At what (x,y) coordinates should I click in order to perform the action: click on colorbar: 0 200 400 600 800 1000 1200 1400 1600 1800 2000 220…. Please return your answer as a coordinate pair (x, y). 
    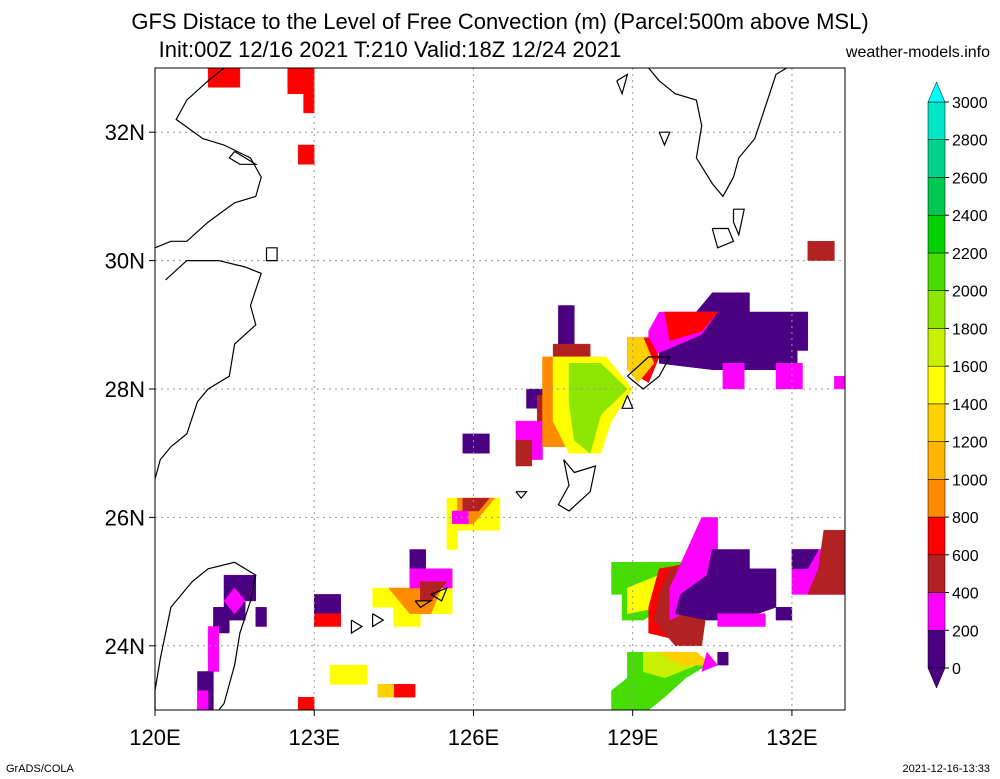
    Looking at the image, I should click on (957, 385).